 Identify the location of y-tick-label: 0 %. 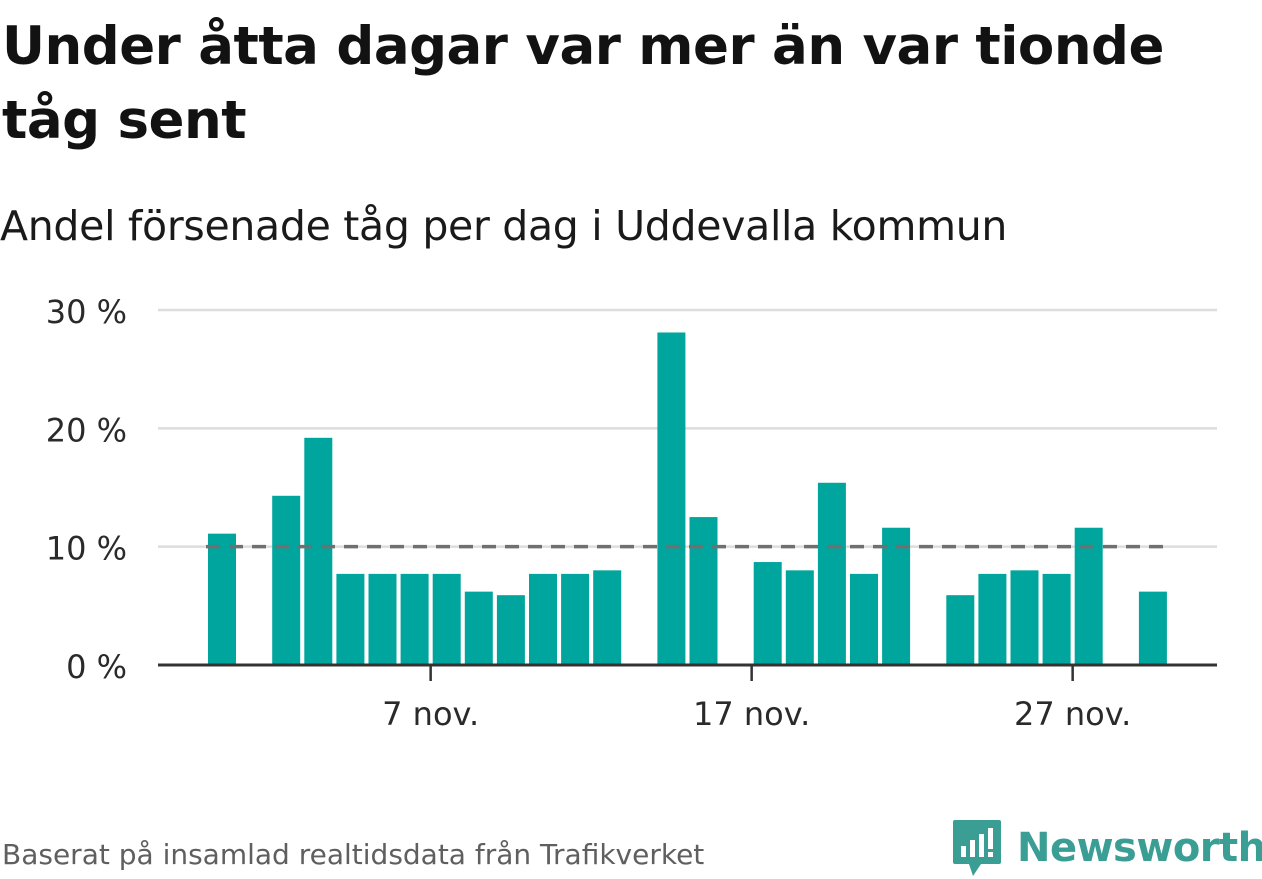
(96, 667).